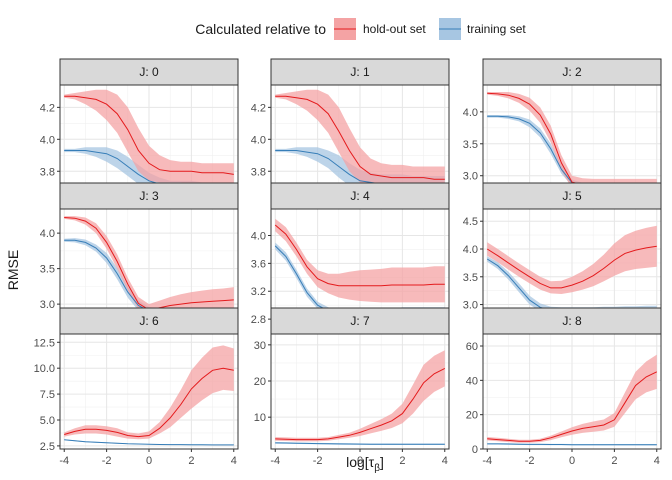  I want to click on facet-strip-label: J: 2, so click(572, 72).